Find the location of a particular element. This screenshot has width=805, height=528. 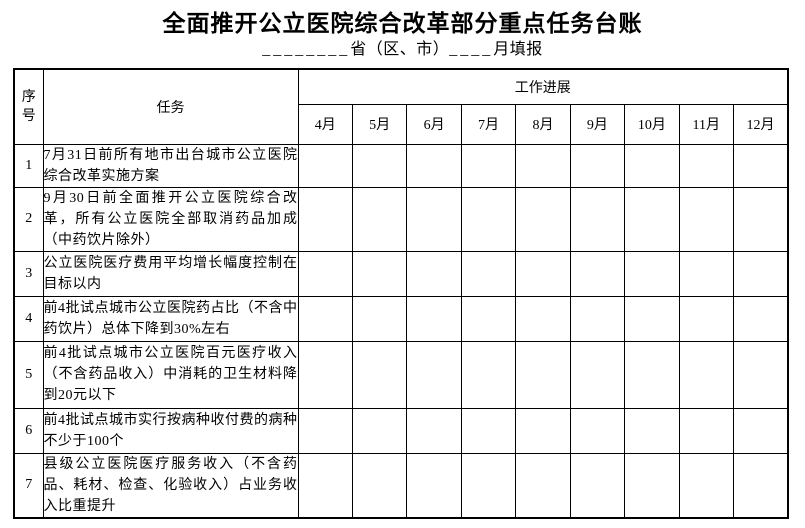

task-cell: 前4批试点城市公立医院百元医疗收入（不含药品收入）中消耗的卫生材料降到20元以下 is located at coordinates (170, 374).